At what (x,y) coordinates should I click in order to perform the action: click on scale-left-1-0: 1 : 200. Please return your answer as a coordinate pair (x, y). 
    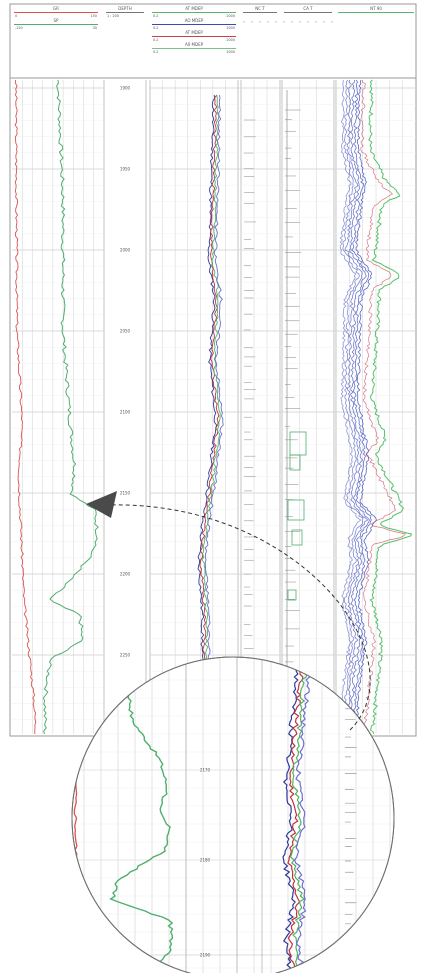
    Looking at the image, I should click on (113, 16).